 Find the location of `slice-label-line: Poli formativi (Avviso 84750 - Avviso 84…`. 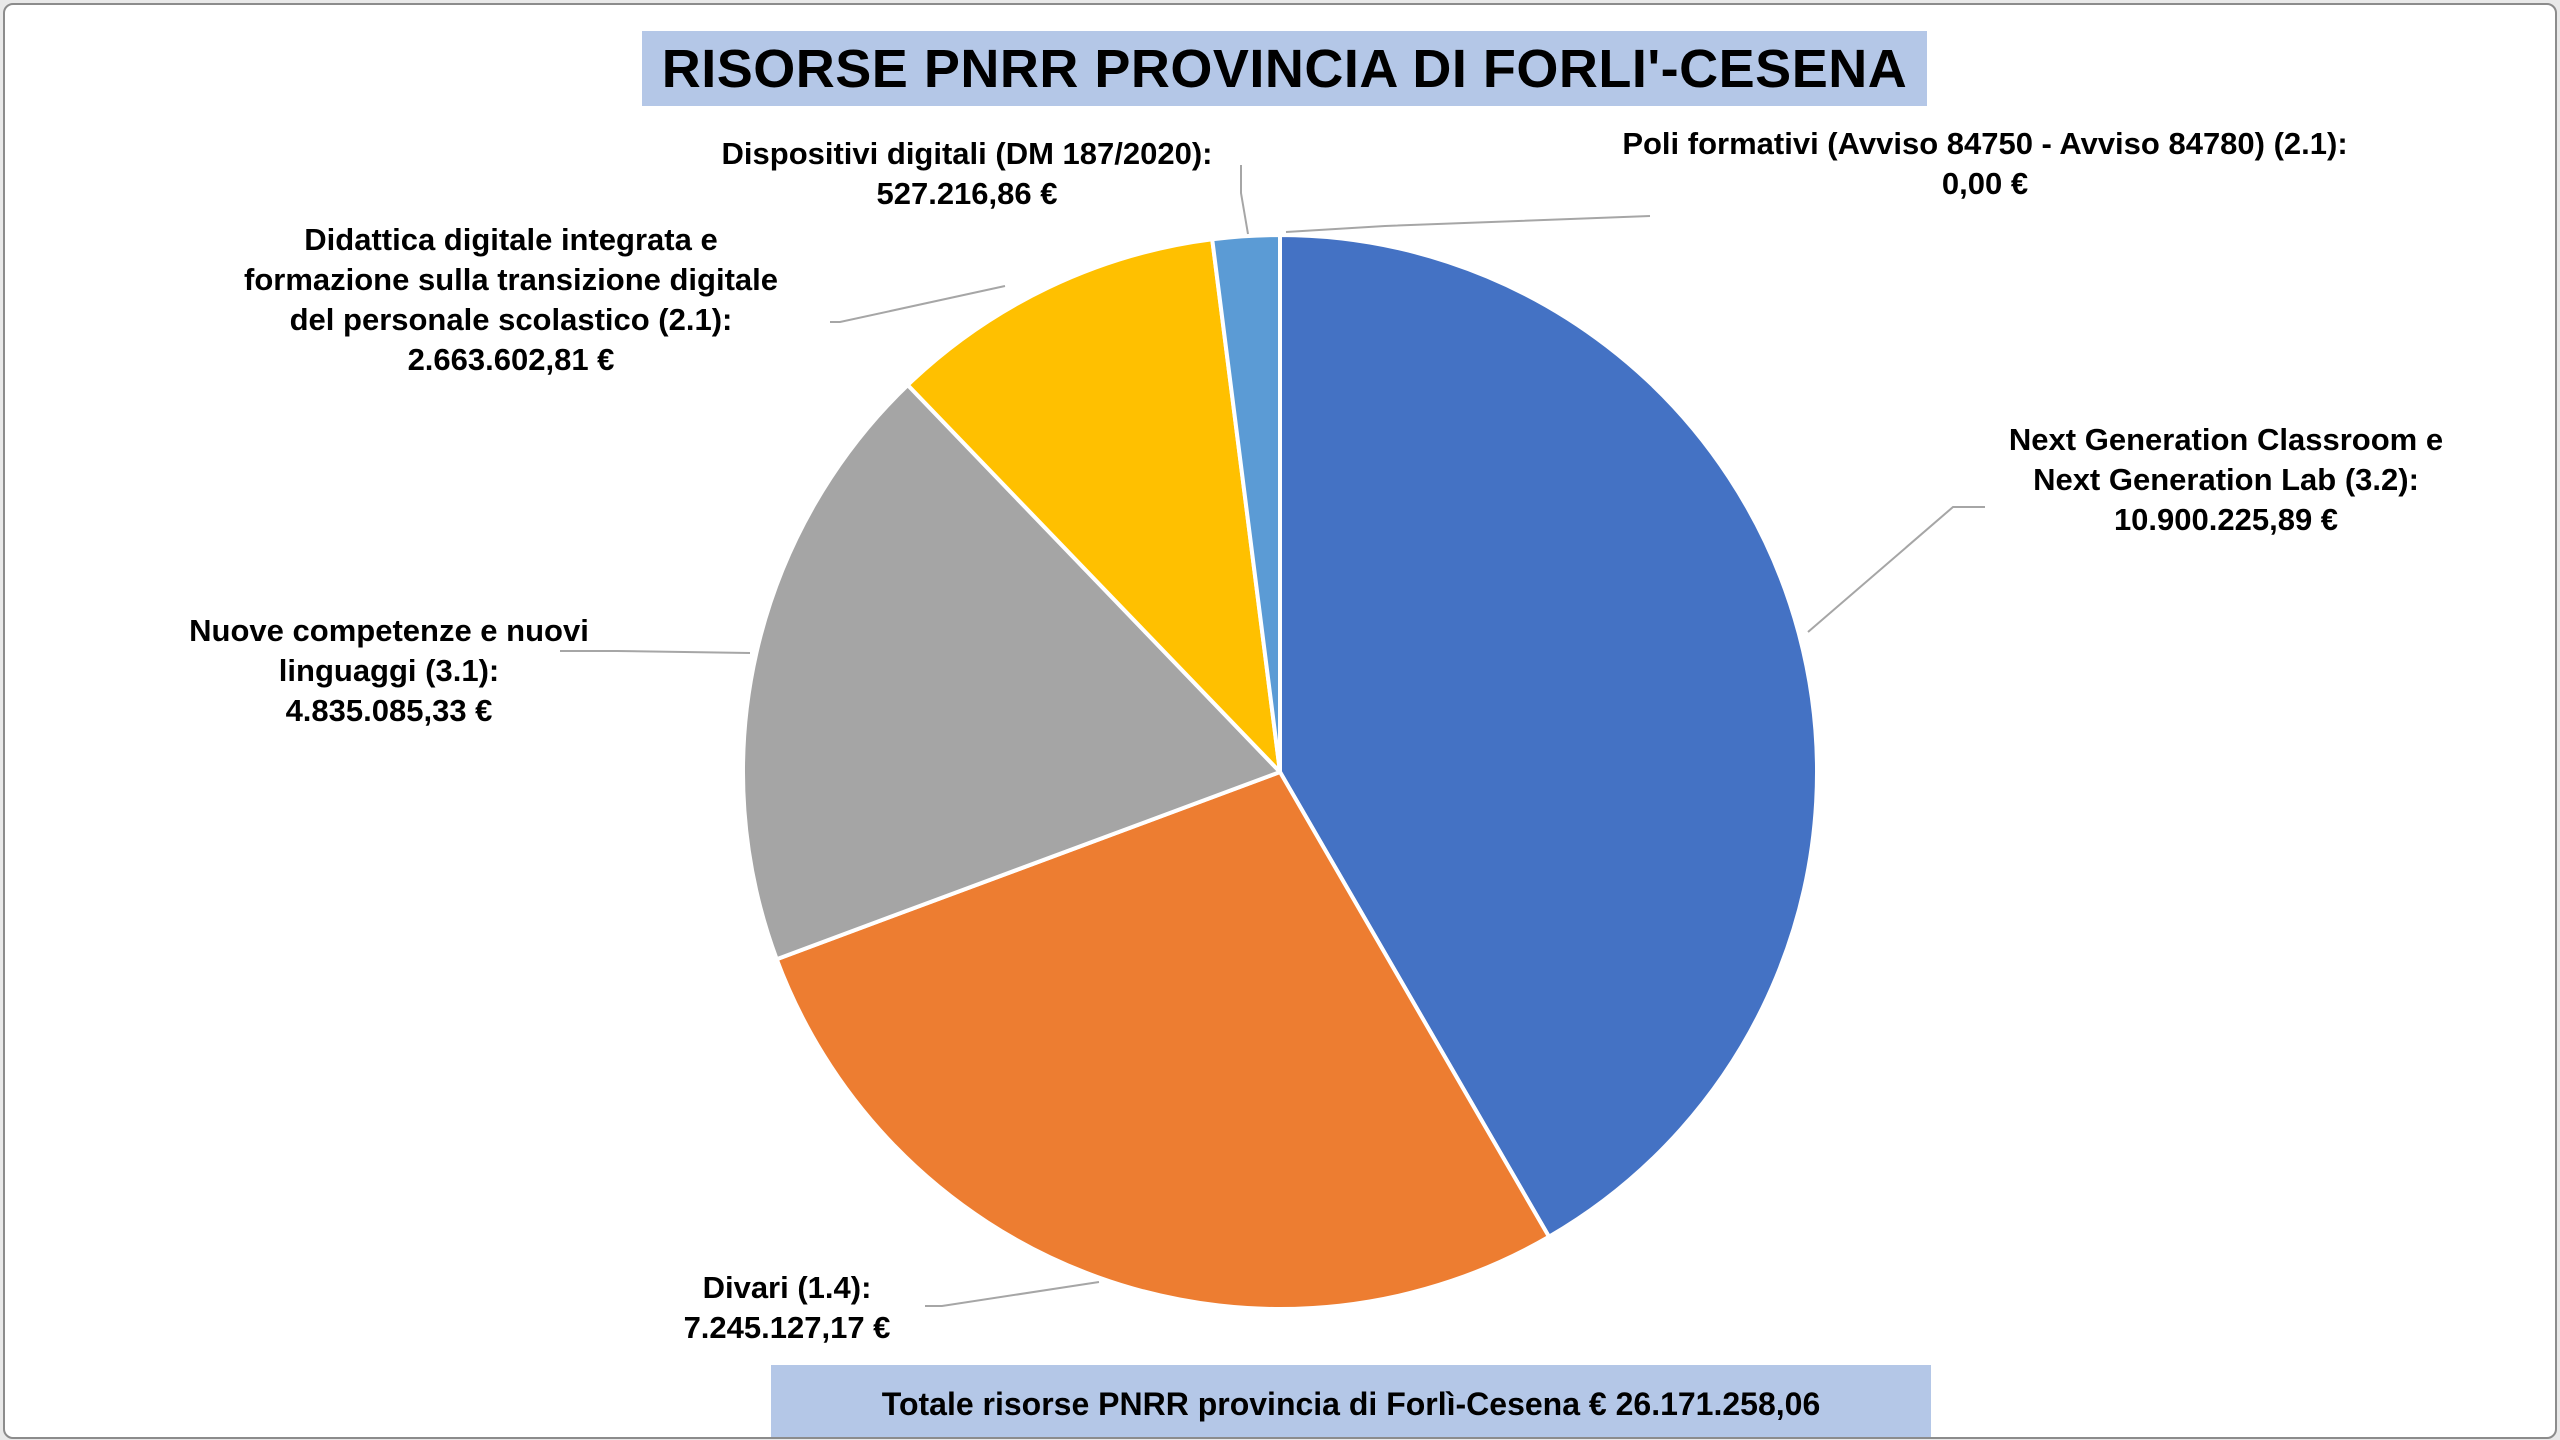

slice-label-line: Poli formativi (Avviso 84750 - Avviso 84… is located at coordinates (1984, 143).